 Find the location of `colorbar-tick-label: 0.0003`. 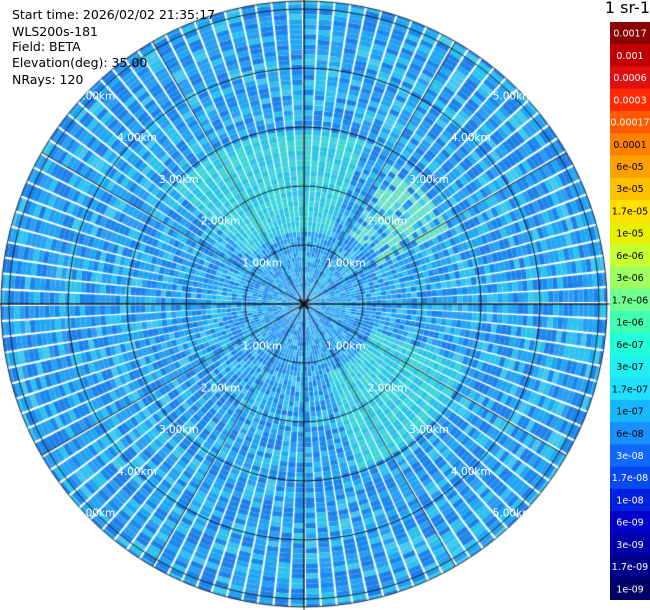

colorbar-tick-label: 0.0003 is located at coordinates (629, 100).